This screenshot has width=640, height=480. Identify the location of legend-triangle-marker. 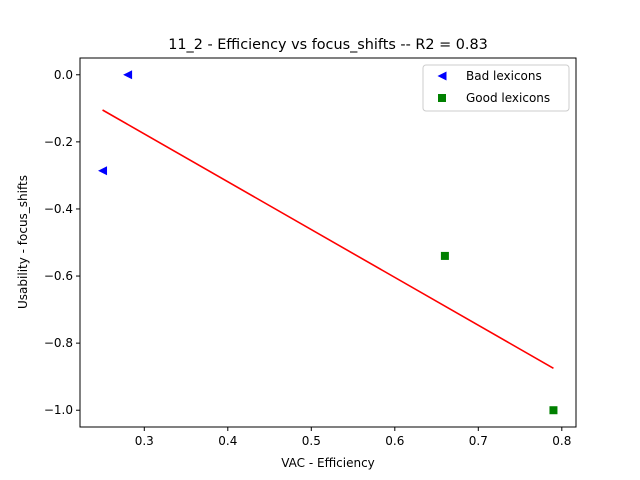
(442, 76).